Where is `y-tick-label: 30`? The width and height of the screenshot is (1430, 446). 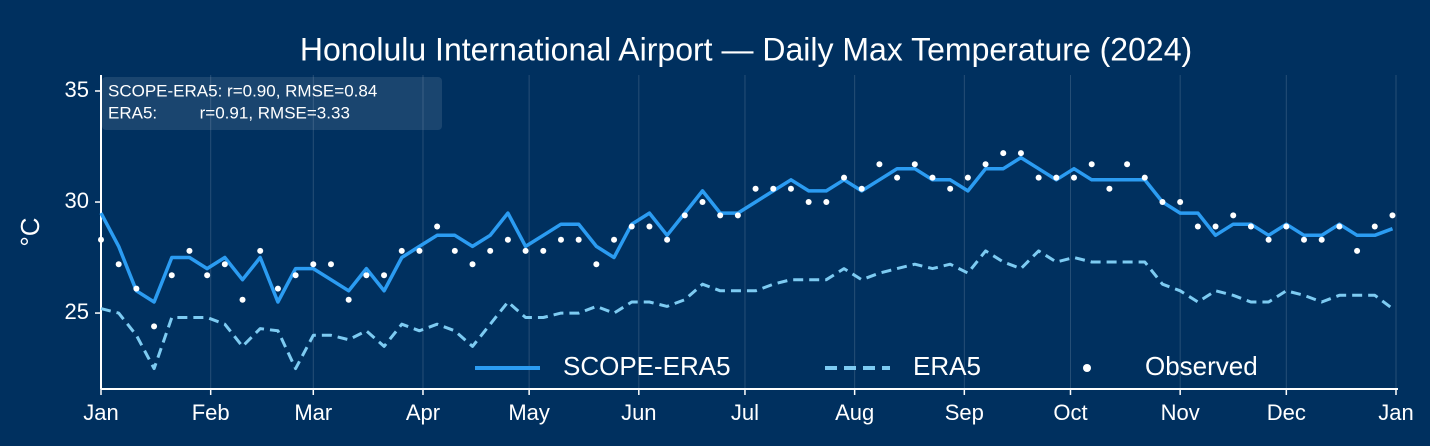
y-tick-label: 30 is located at coordinates (77, 200).